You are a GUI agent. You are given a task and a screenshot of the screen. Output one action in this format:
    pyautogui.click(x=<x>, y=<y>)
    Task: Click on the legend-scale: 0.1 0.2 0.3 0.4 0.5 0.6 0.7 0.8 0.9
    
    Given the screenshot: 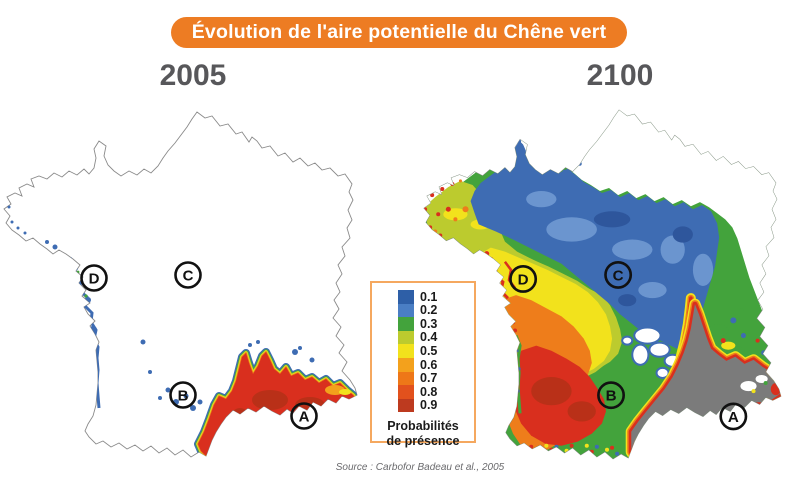 What is the action you would take?
    pyautogui.click(x=436, y=351)
    